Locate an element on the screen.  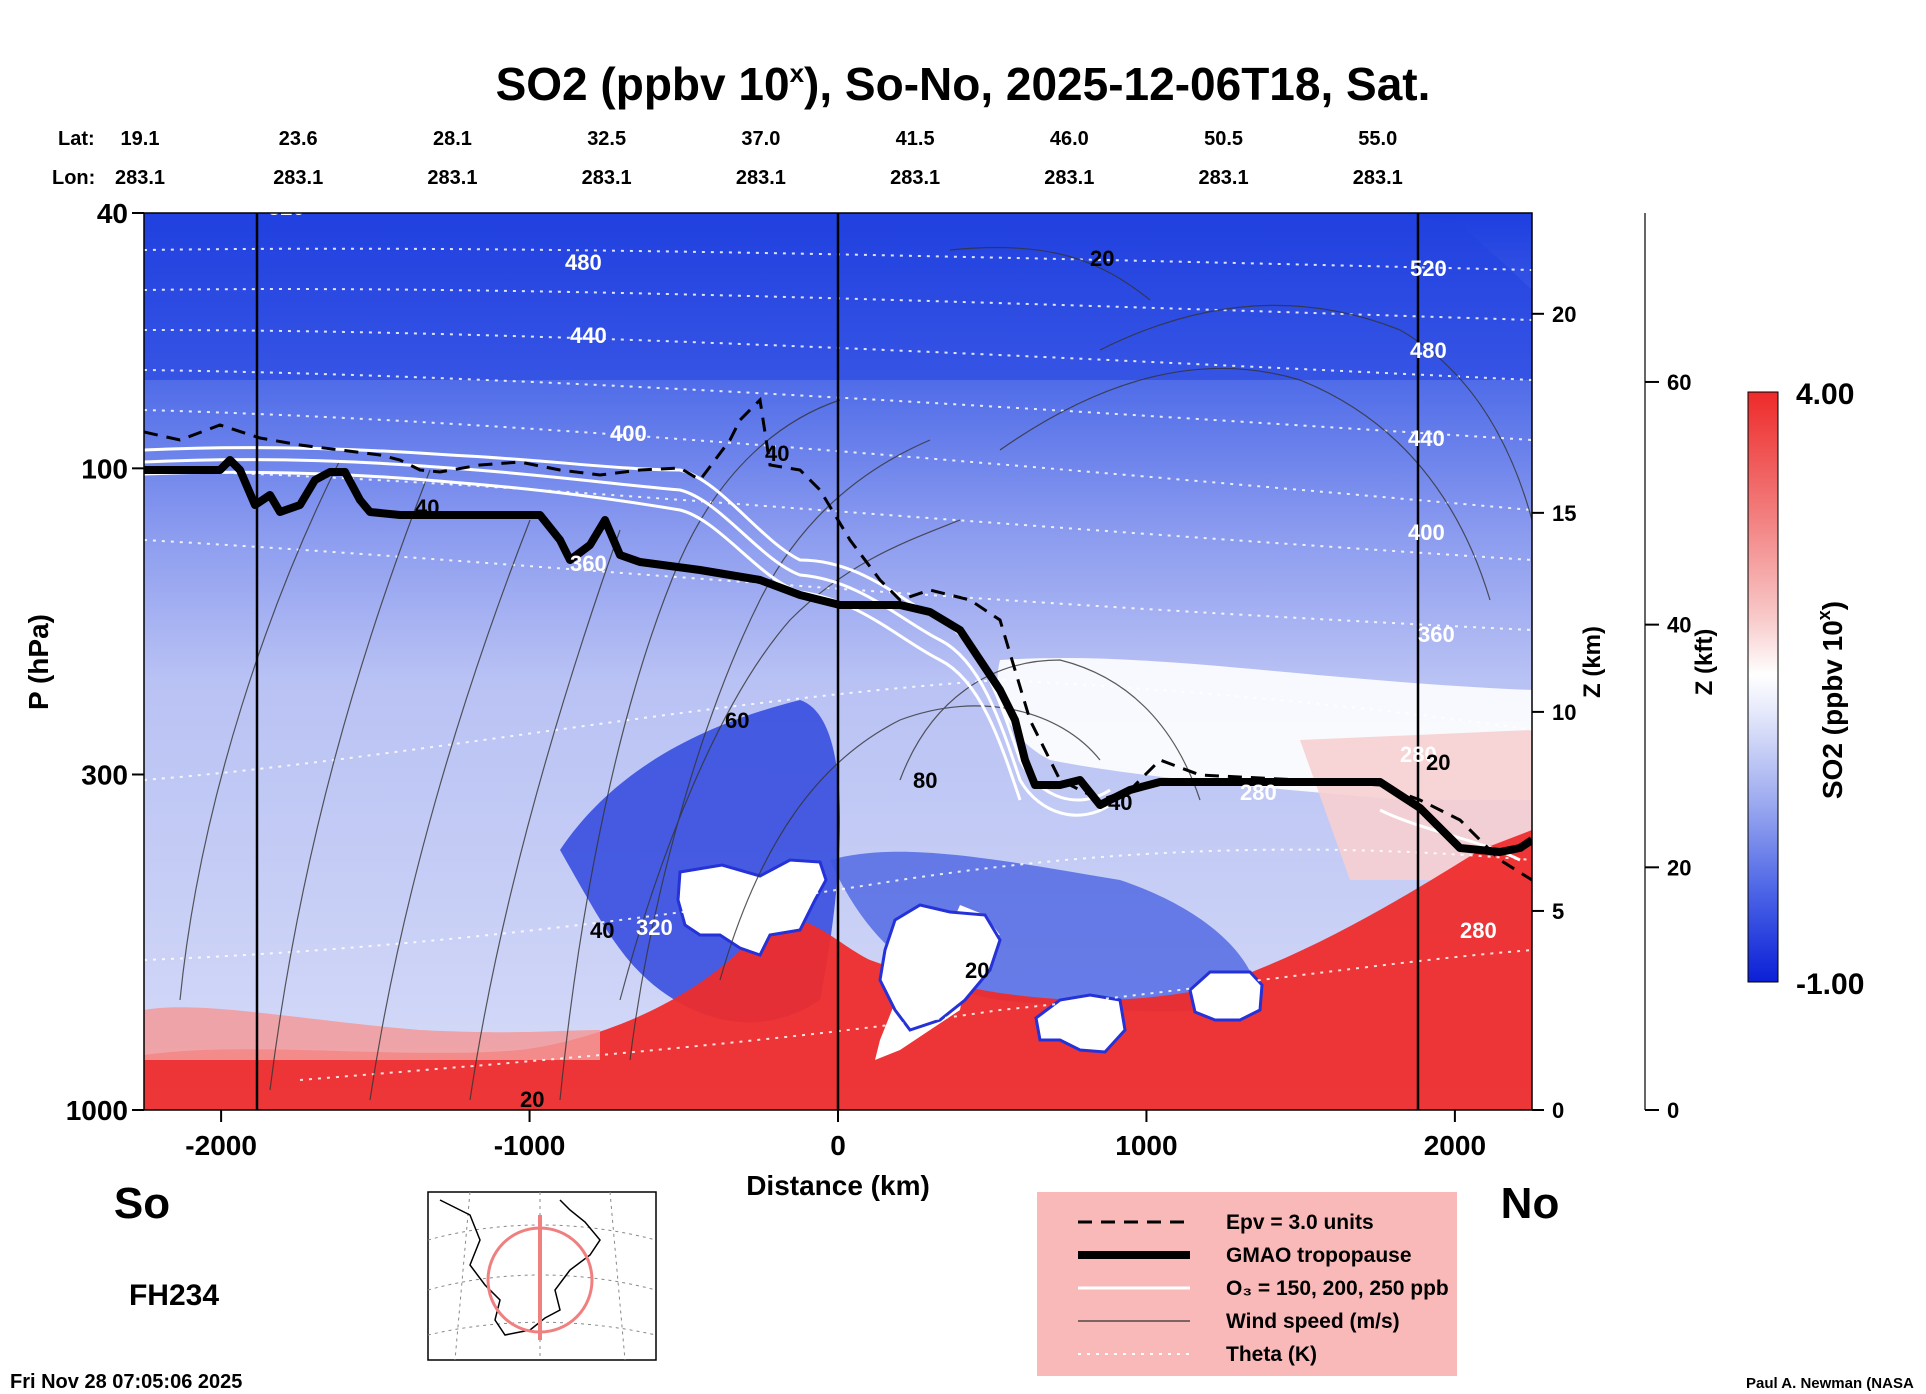
p-tick-label: 1000 is located at coordinates (97, 1110).